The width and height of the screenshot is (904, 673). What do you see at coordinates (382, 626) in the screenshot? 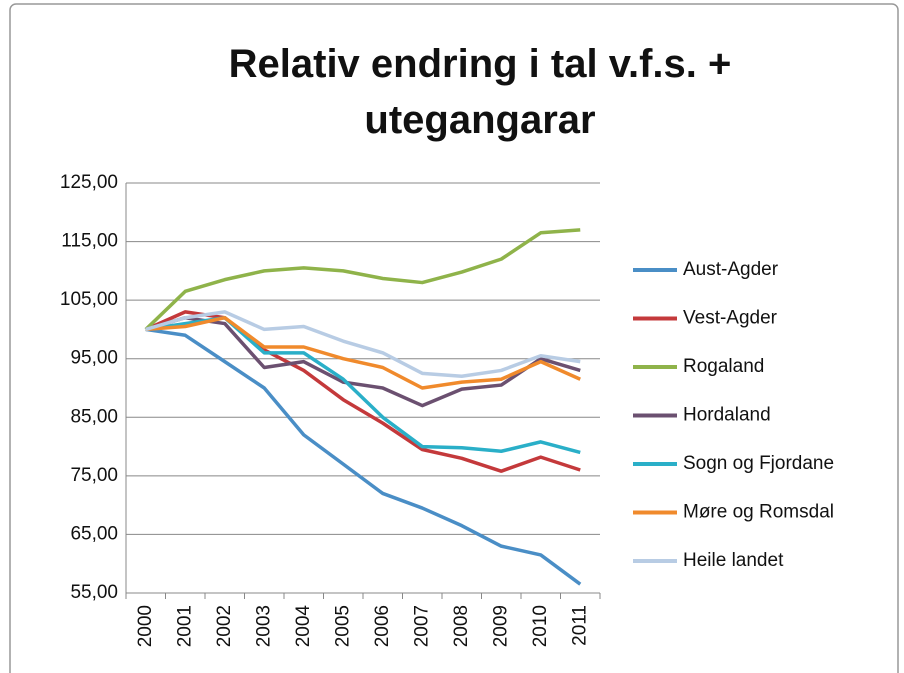
I see `x-tick-label: 2006` at bounding box center [382, 626].